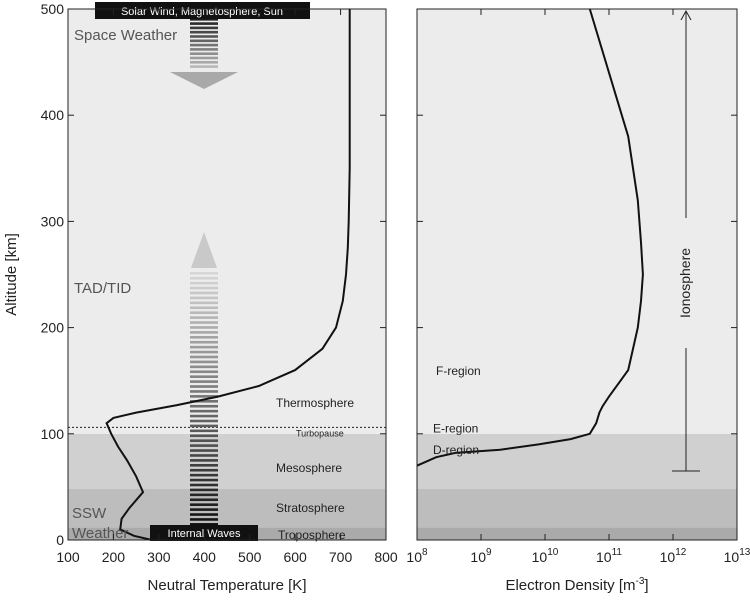 The image size is (750, 600). I want to click on layer-label-stratosphere: Stratosphere, so click(310, 508).